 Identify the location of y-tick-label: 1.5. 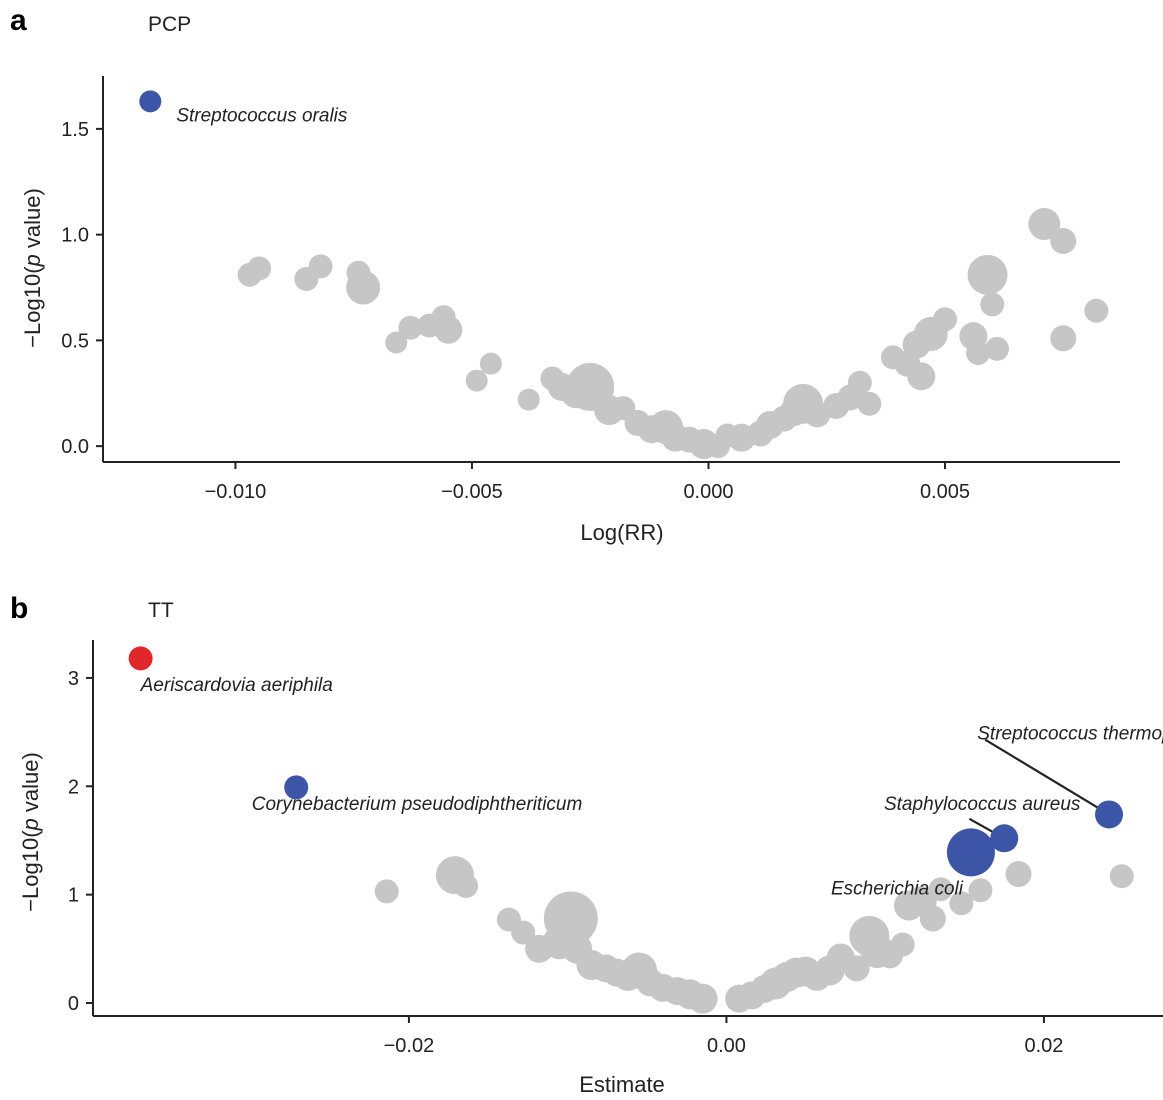
(75, 130).